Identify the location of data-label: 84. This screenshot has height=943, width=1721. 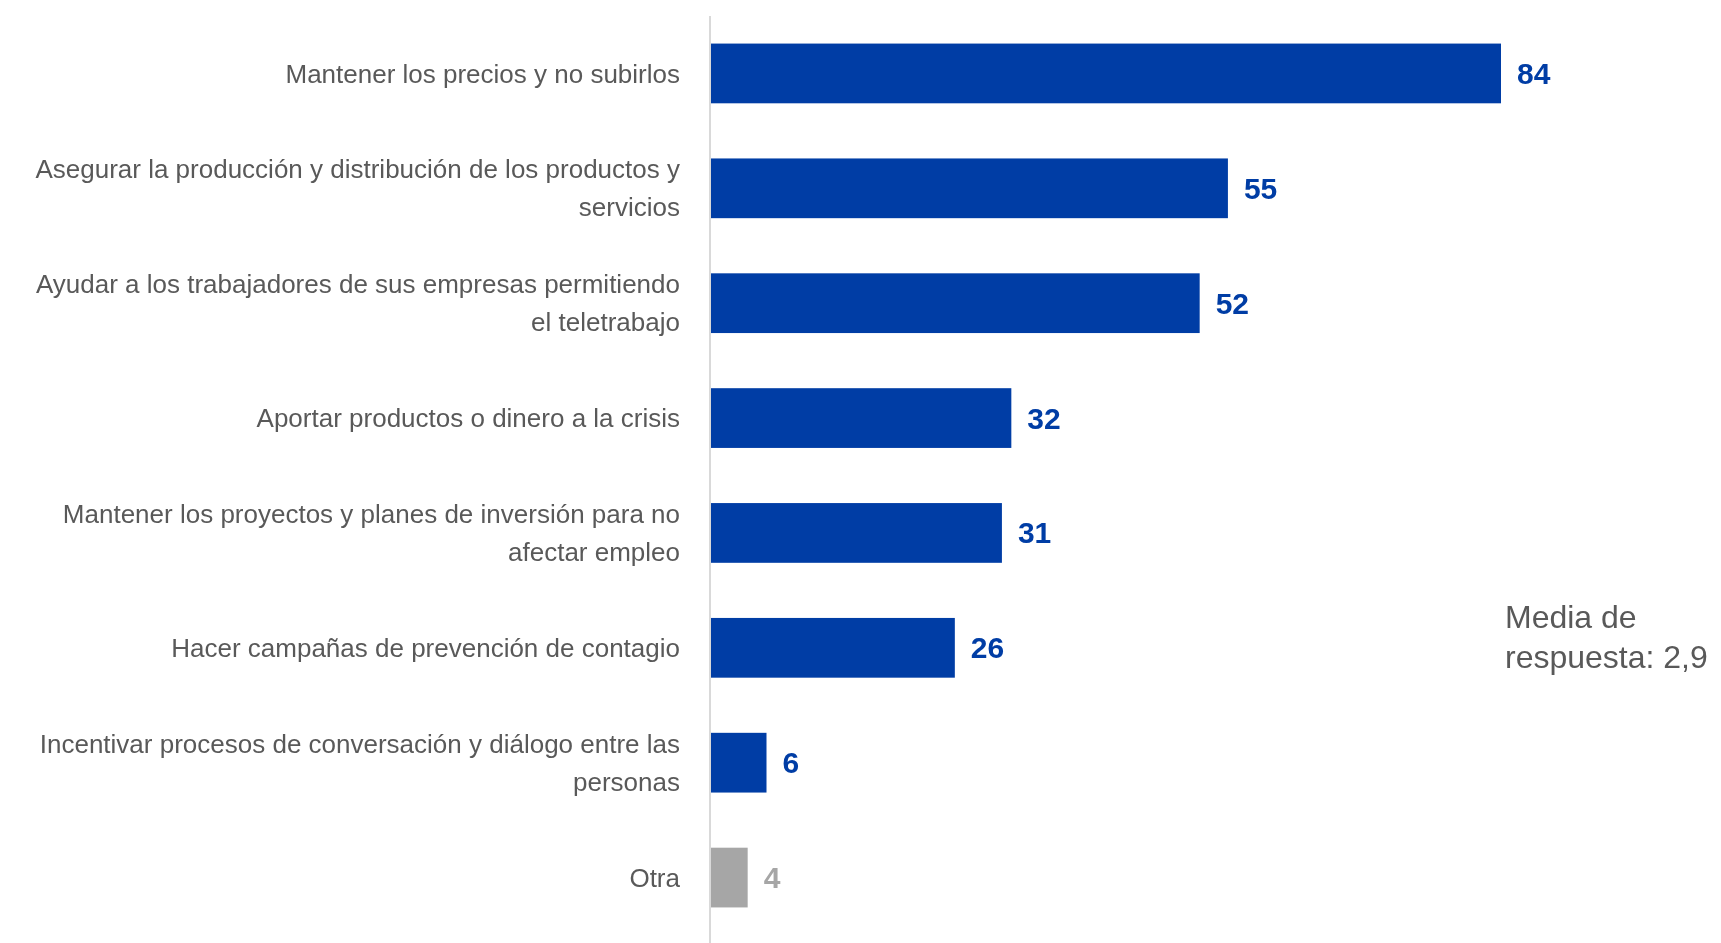
(1534, 73).